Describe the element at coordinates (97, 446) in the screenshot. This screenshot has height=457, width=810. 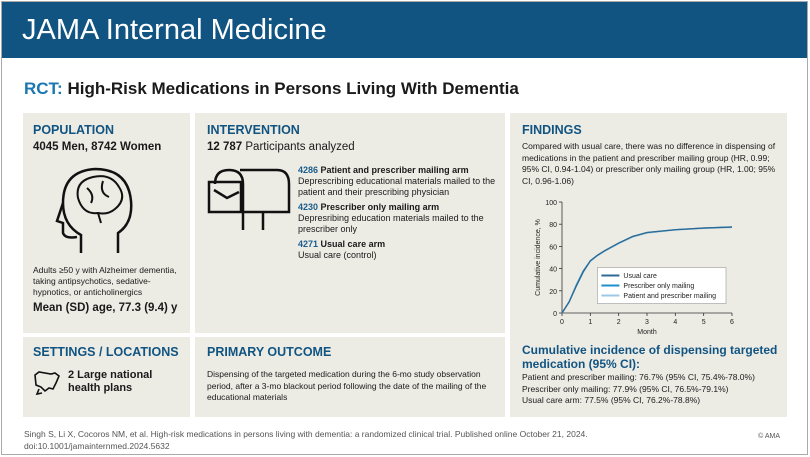
I see `doi: doi:10.1001/jamainternmed.2024.5632` at that location.